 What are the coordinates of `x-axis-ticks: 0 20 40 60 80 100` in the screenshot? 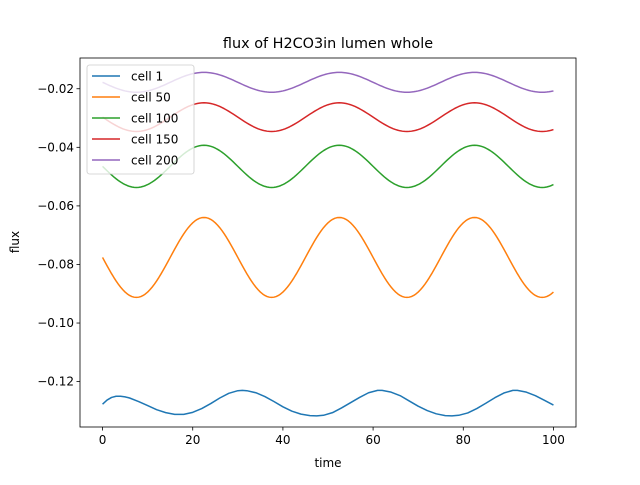 It's located at (332, 437).